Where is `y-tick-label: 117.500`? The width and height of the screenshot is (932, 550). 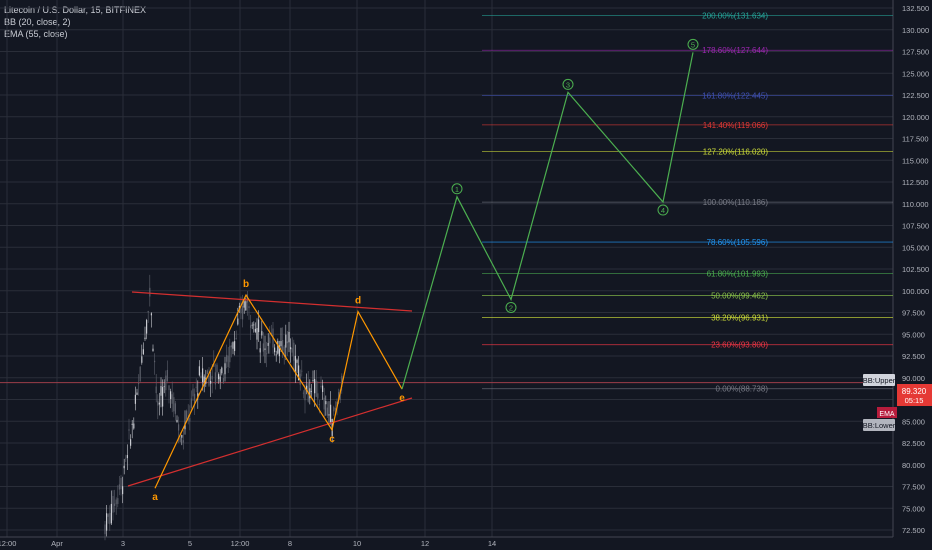
y-tick-label: 117.500 is located at coordinates (915, 139).